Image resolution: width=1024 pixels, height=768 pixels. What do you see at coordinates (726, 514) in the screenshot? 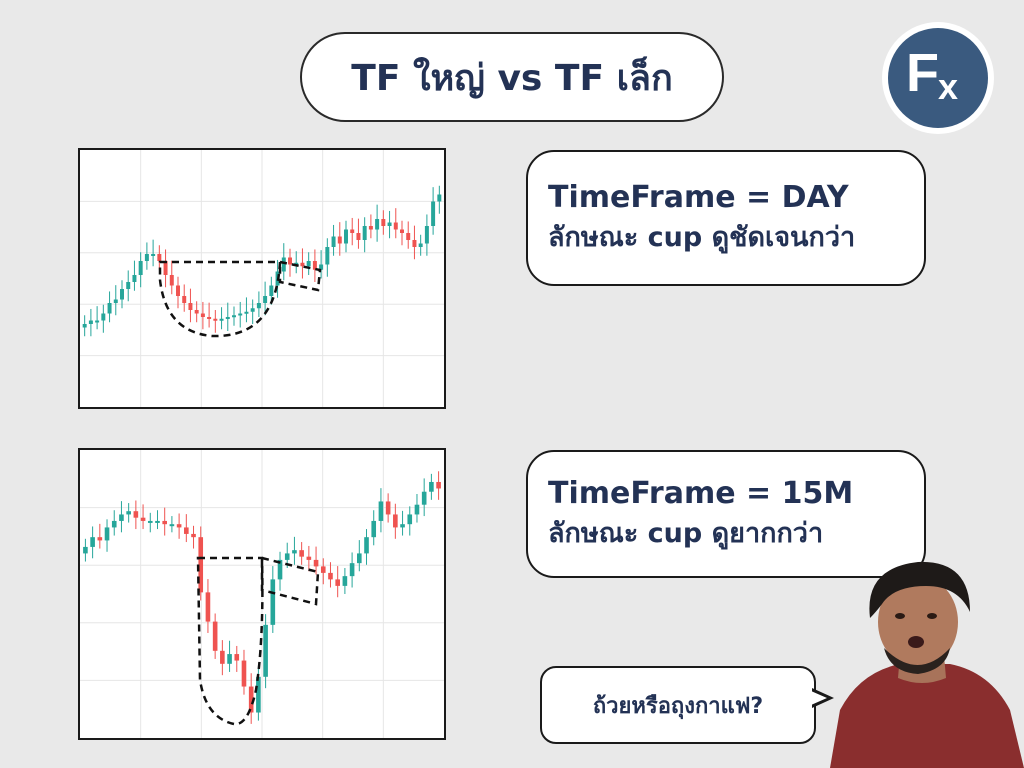
I see `info-box-15m: TimeFrame = 15M ลักษณะ cup ดูยากกว่า` at bounding box center [726, 514].